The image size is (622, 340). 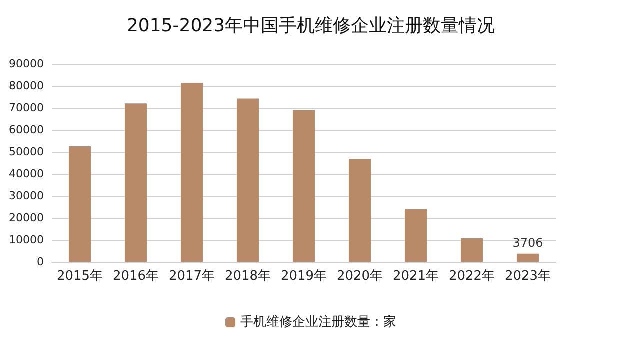 What do you see at coordinates (248, 276) in the screenshot?
I see `x-tick-label: 2018年` at bounding box center [248, 276].